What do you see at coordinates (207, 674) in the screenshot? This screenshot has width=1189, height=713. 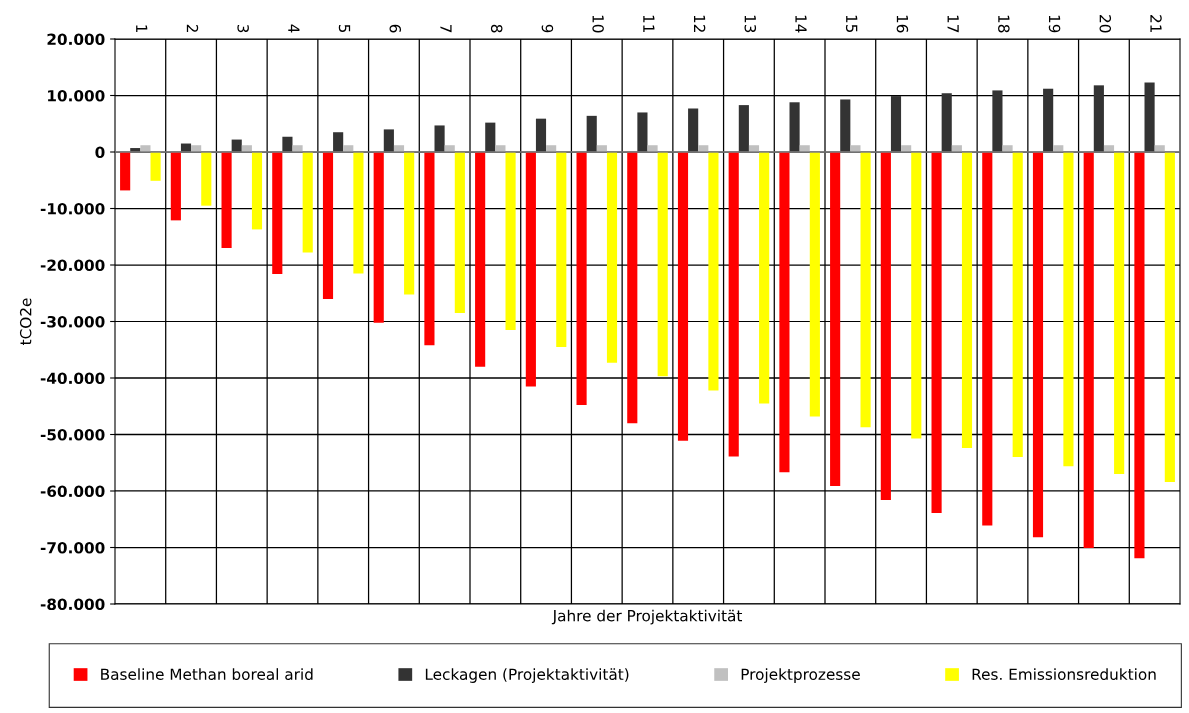 I see `legend-label: Baseline Methan boreal arid` at bounding box center [207, 674].